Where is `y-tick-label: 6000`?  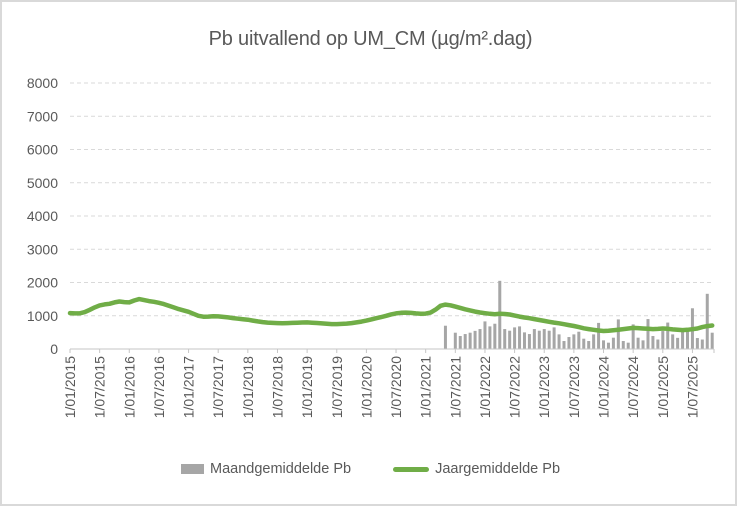 y-tick-label: 6000 is located at coordinates (42, 150).